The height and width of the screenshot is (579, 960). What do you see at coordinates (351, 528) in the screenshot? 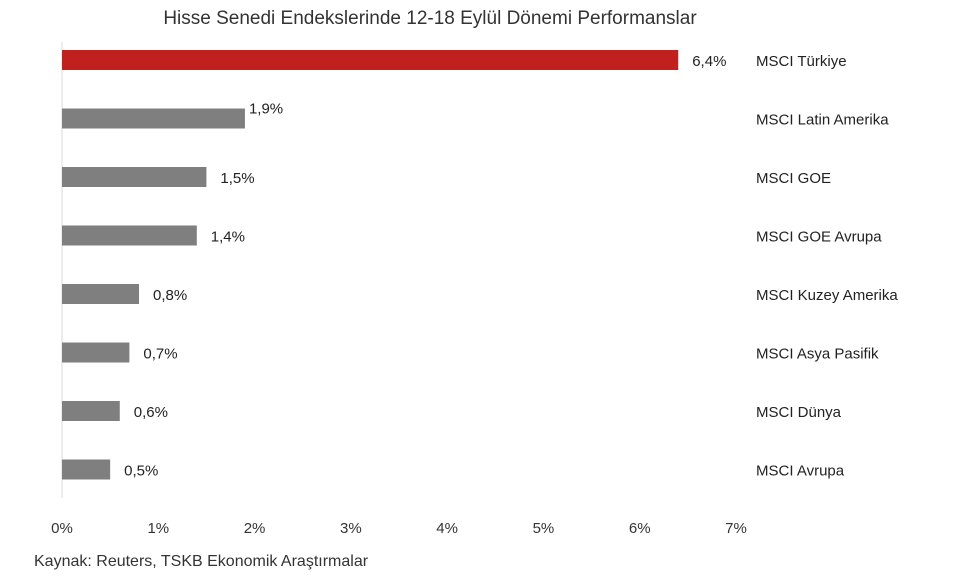
I see `x-tick-label-4: 3%` at bounding box center [351, 528].